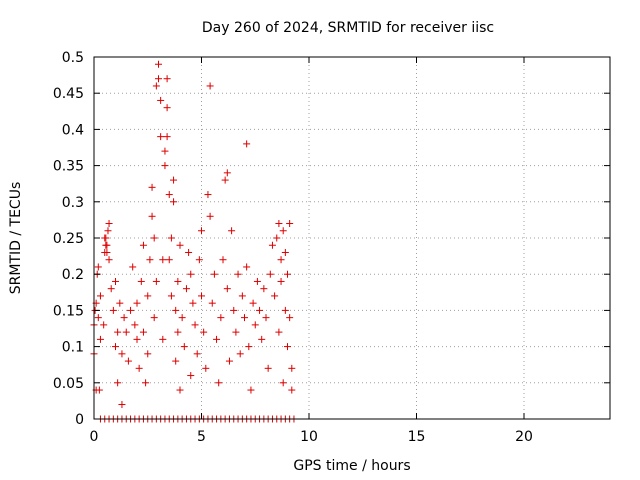  I want to click on y-tick-label: 0.1, so click(73, 348).